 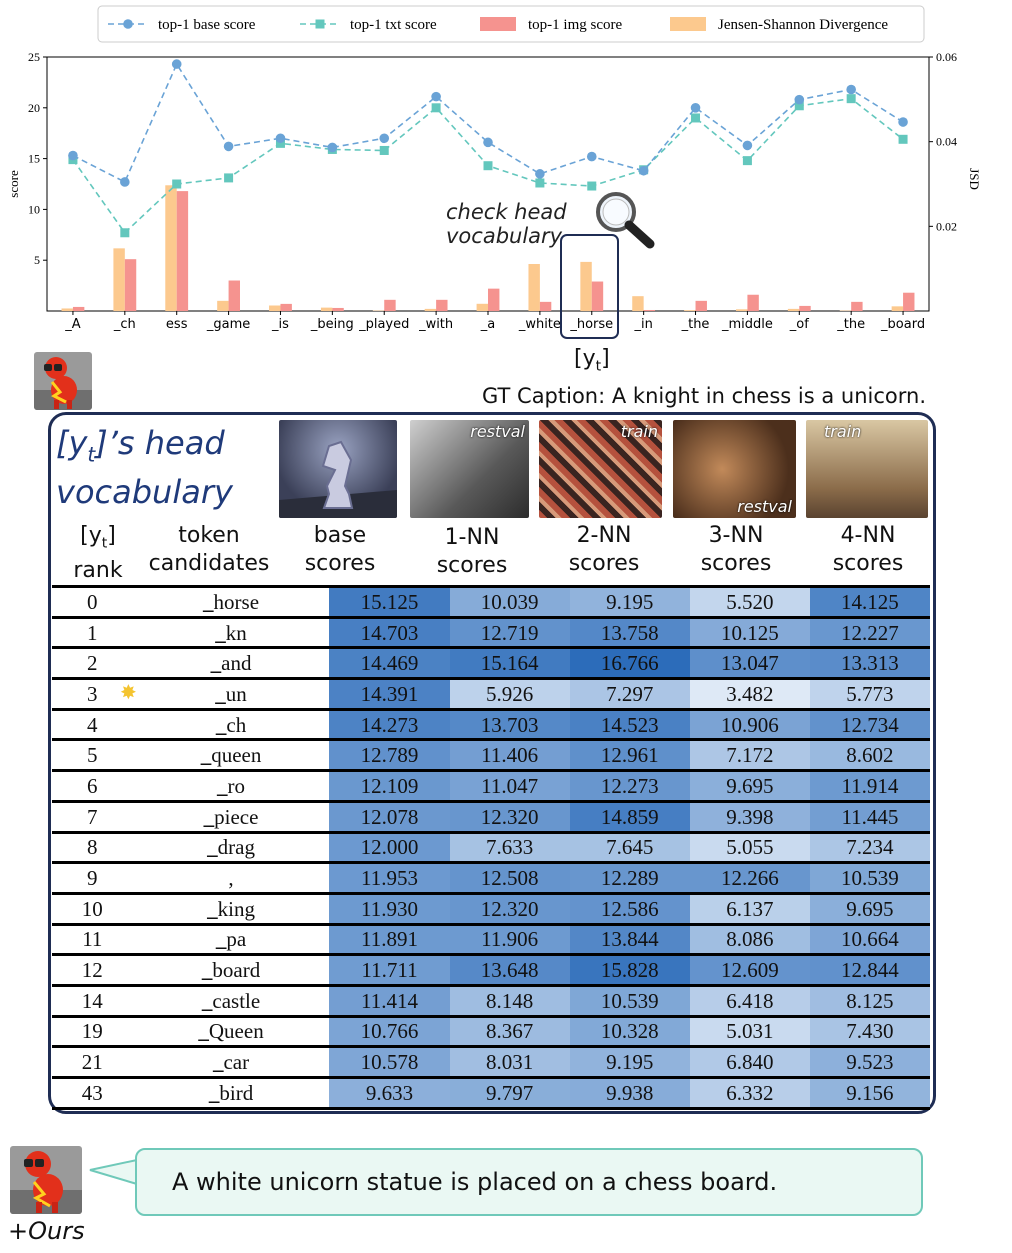 I want to click on table-row: 21 _car 10.578 8.031 9.195 6.840 9.523, so click(x=491, y=1062).